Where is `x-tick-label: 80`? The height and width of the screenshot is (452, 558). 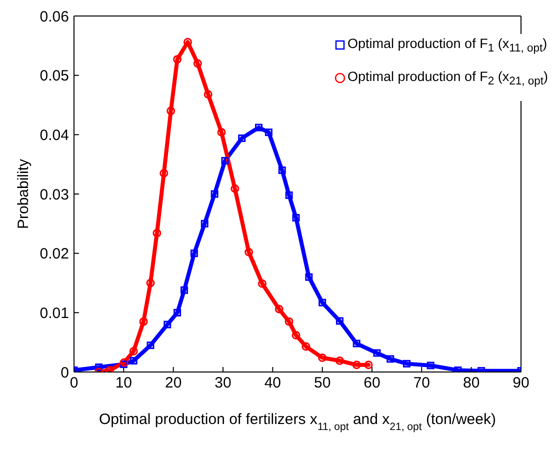
x-tick-label: 80 is located at coordinates (471, 383).